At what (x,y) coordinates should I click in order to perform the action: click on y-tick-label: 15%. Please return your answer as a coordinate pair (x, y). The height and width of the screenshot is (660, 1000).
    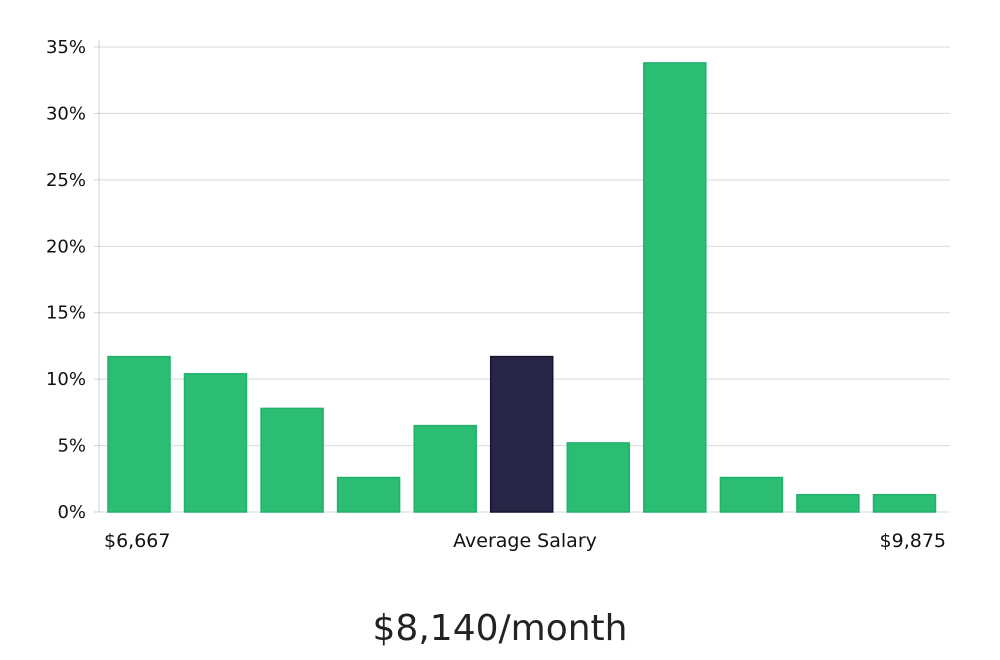
    Looking at the image, I should click on (66, 313).